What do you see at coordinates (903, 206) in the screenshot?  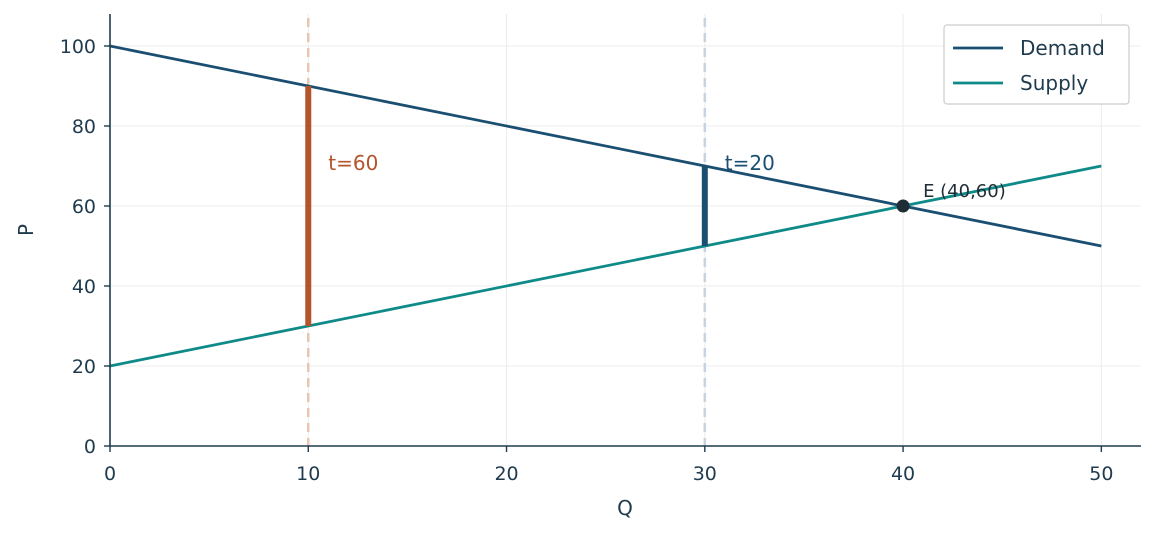 I see `equilibrium-point` at bounding box center [903, 206].